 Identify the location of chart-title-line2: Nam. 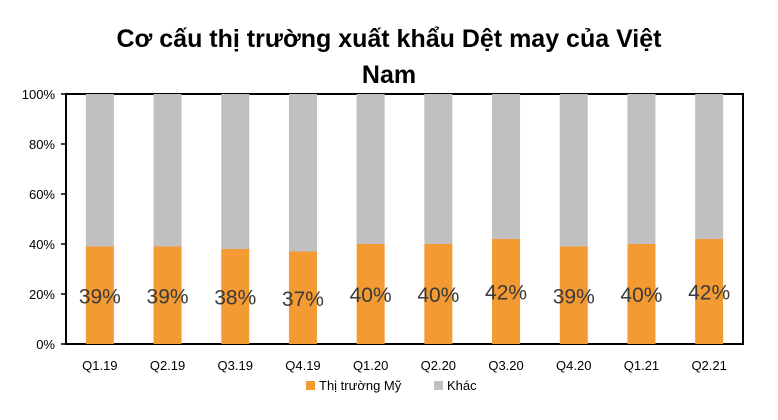
(389, 75).